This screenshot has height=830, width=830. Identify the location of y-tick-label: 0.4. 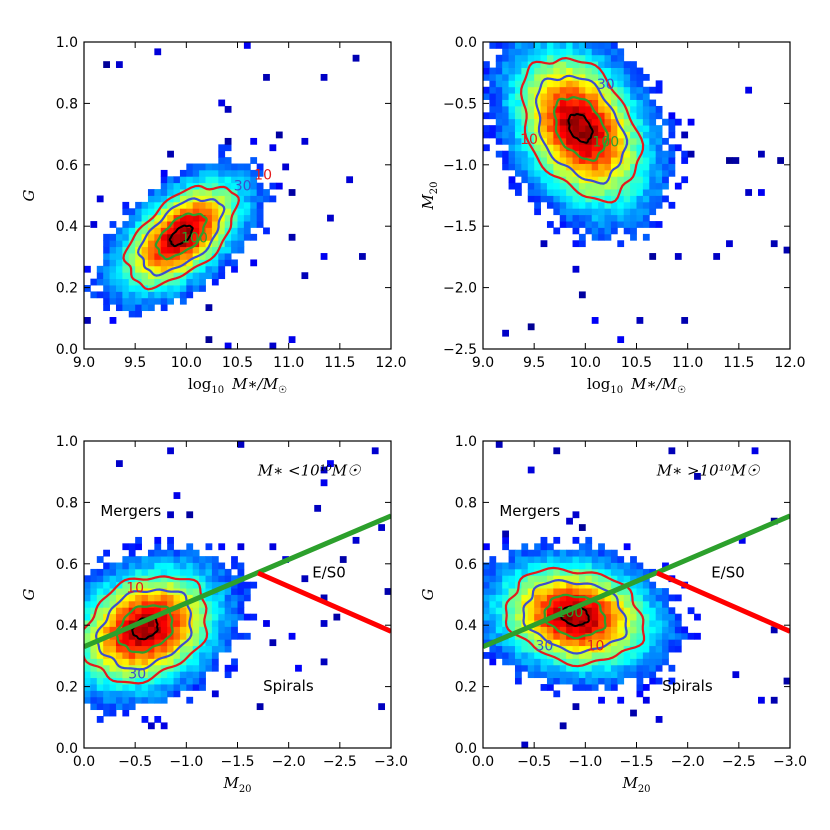
(466, 626).